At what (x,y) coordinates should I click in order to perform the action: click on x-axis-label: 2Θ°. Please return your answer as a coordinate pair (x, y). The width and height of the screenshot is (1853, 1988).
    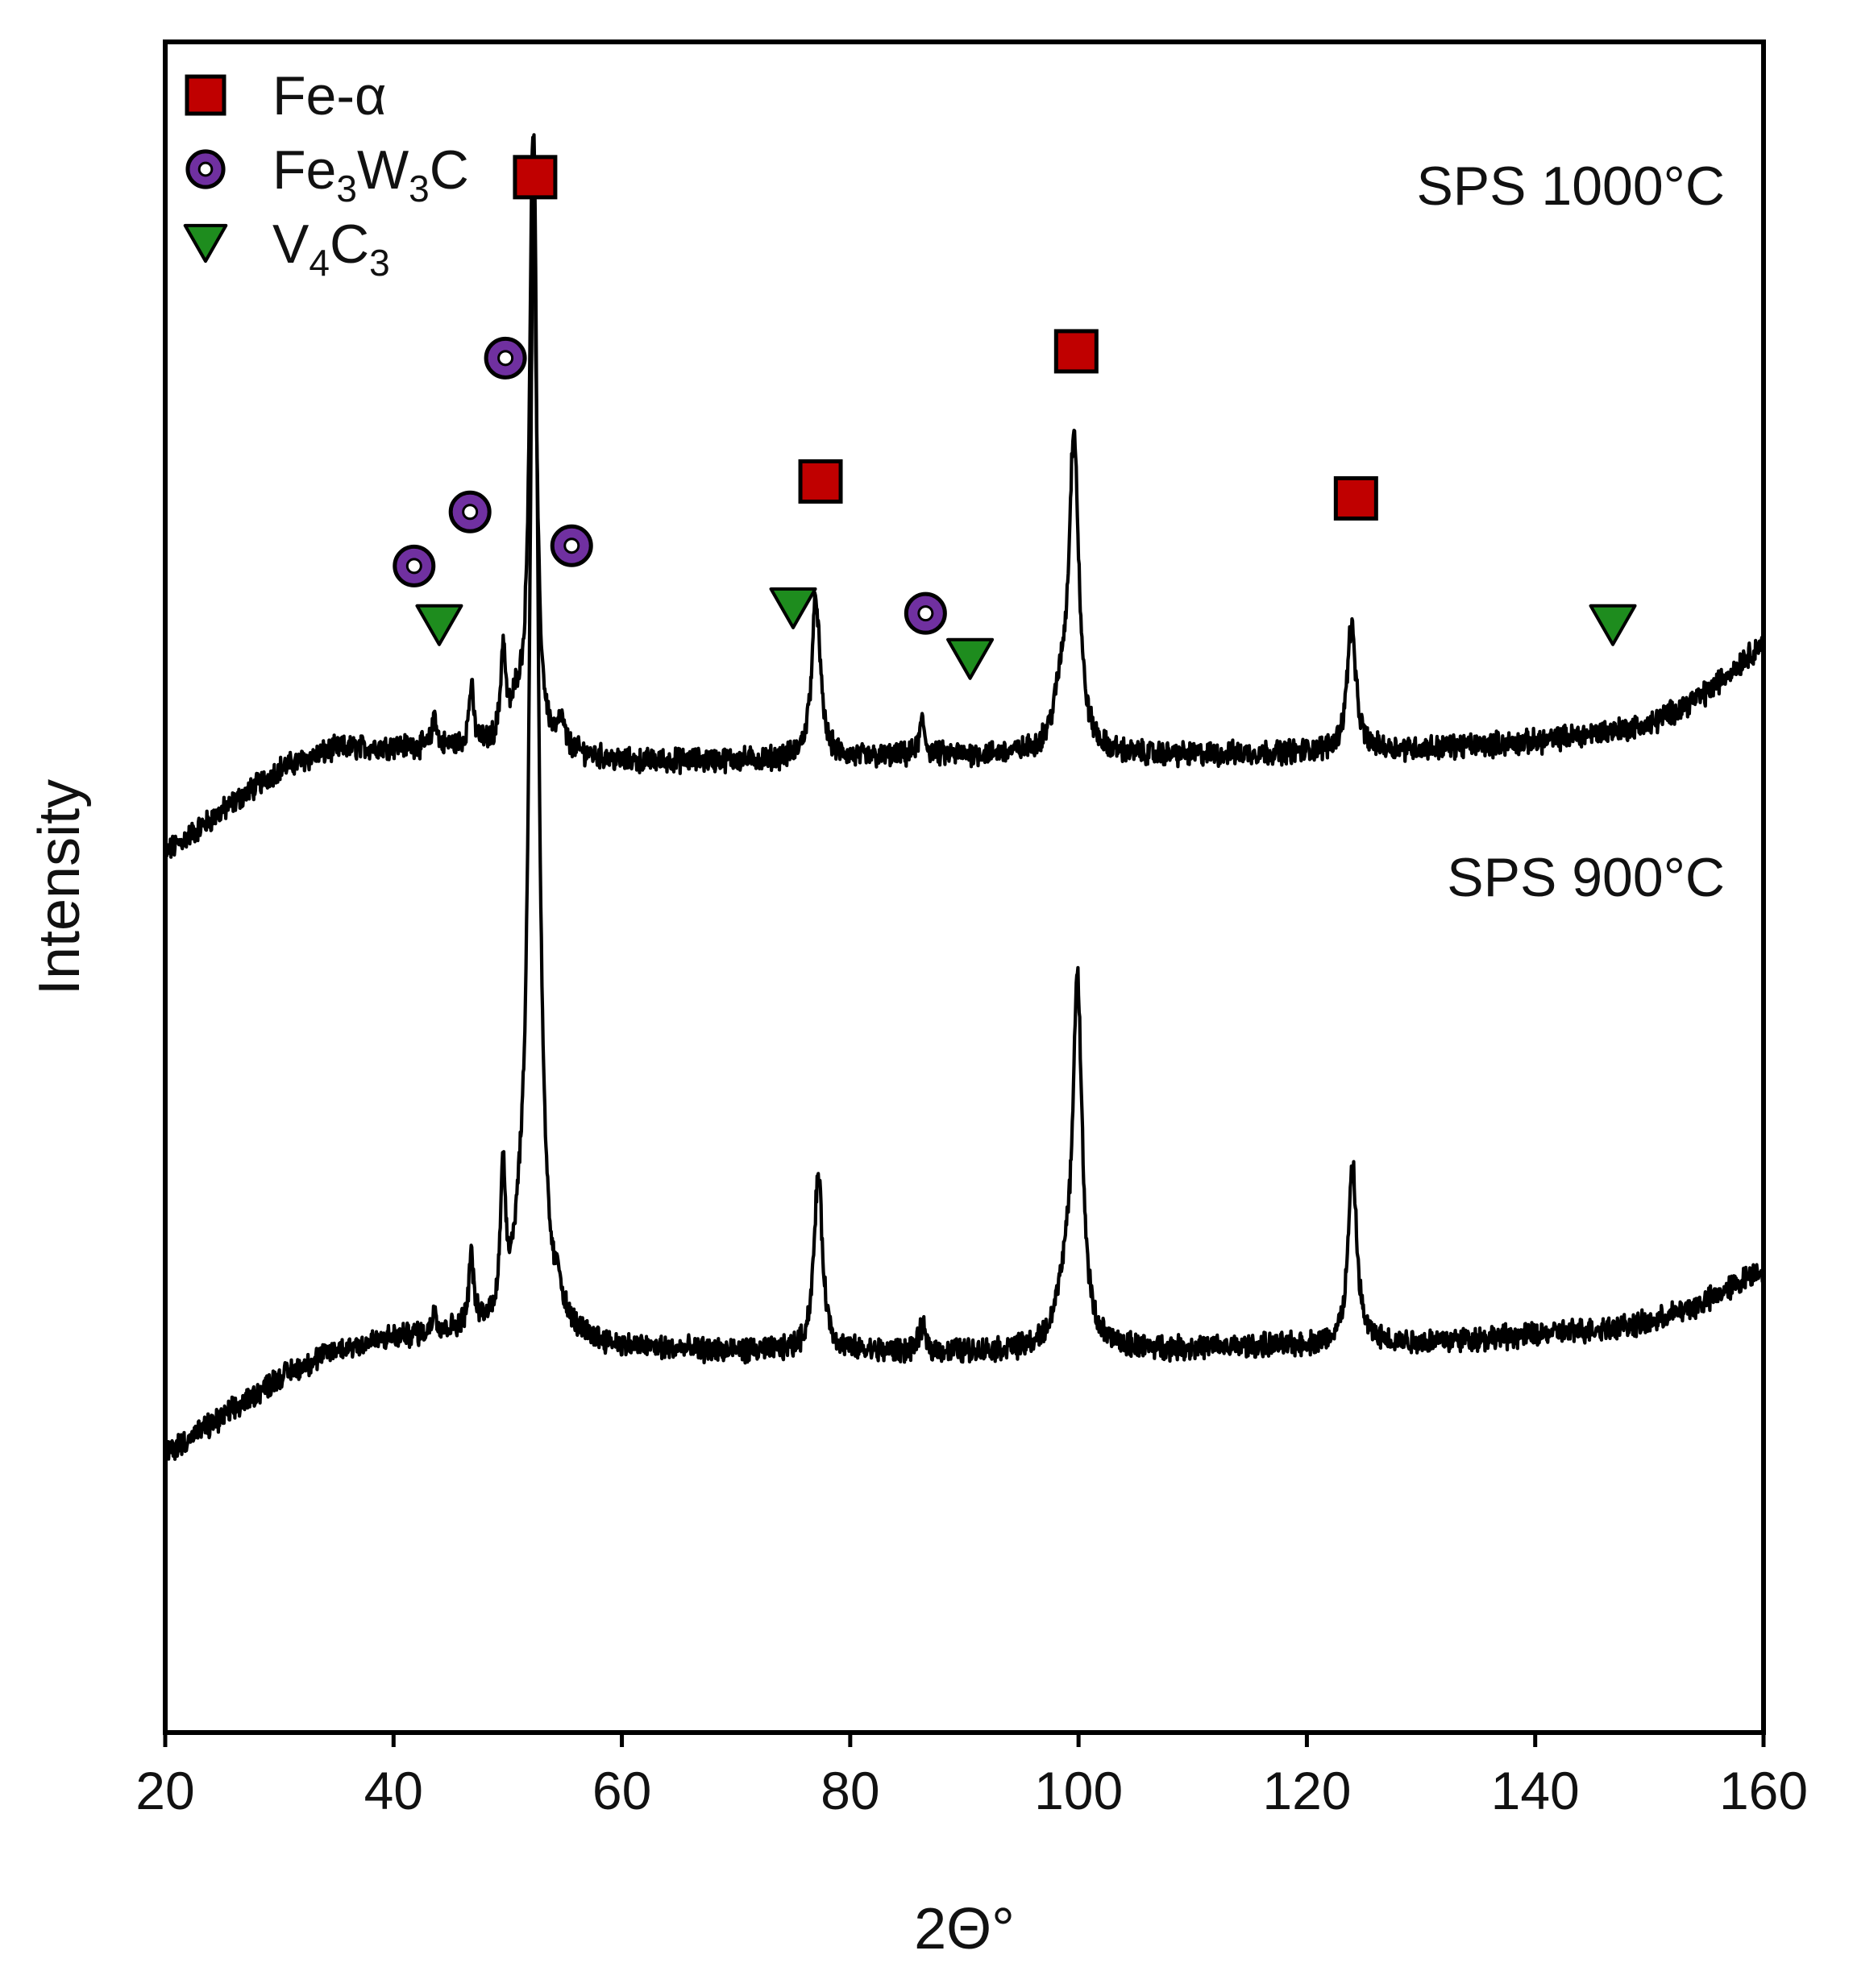
    Looking at the image, I should click on (964, 1929).